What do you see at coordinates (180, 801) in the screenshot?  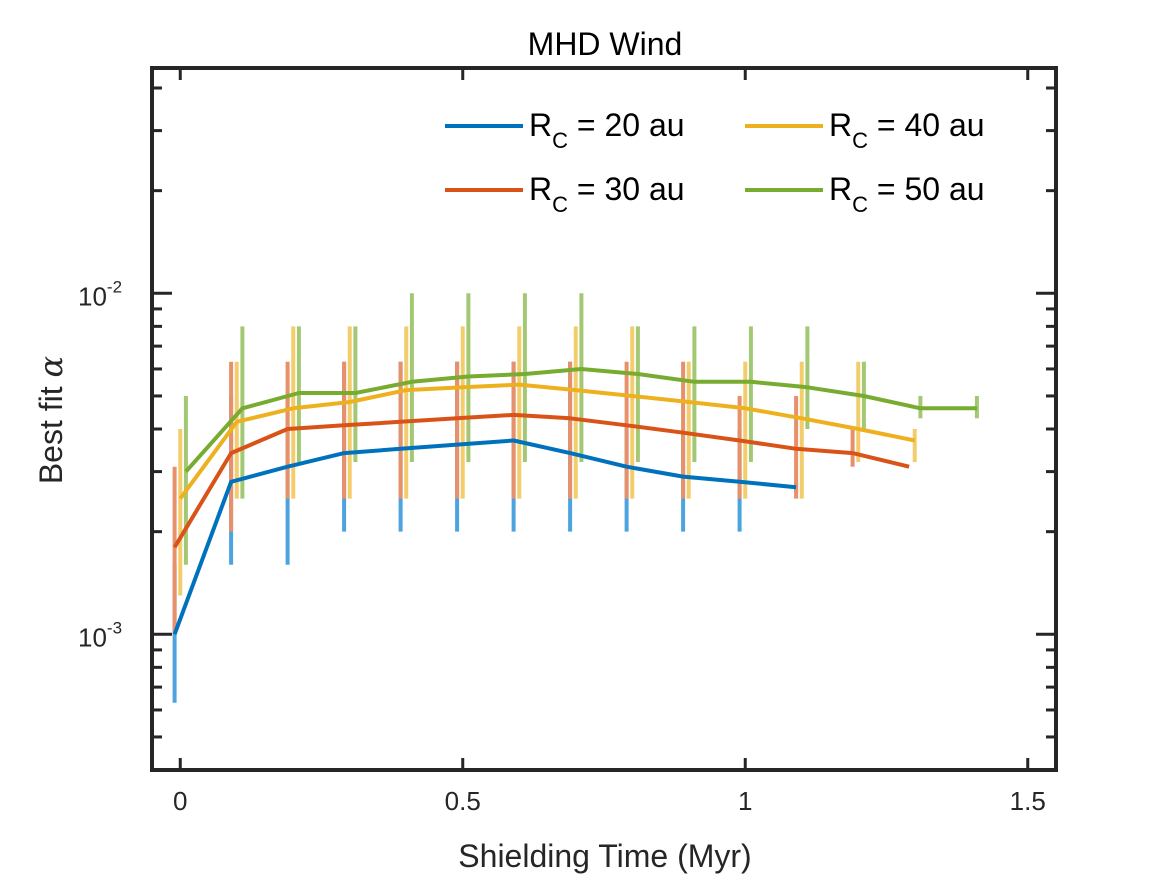 I see `x-tick-label: 0` at bounding box center [180, 801].